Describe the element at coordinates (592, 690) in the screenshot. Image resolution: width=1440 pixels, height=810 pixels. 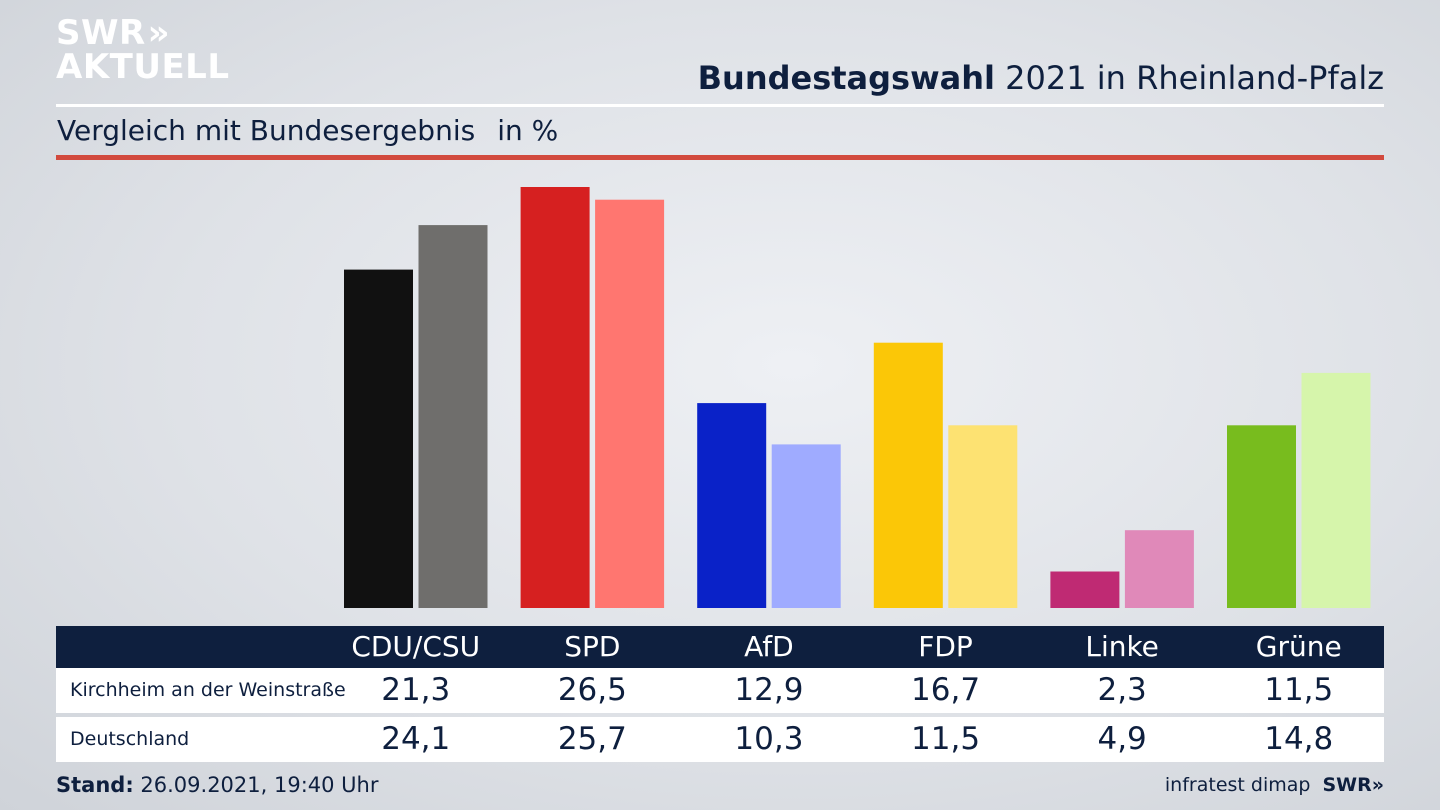
I see `value-cell-spd: 26,5` at that location.